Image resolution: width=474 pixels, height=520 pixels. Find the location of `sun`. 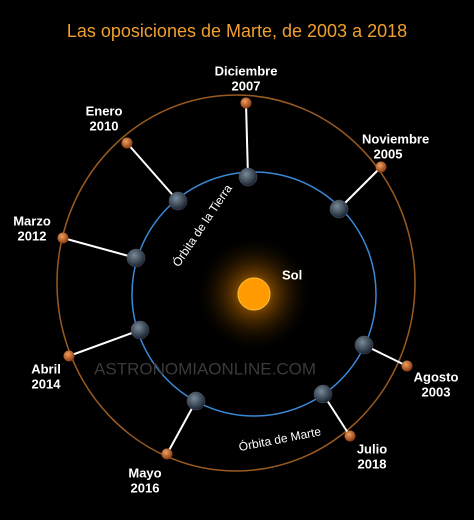

sun is located at coordinates (254, 294).